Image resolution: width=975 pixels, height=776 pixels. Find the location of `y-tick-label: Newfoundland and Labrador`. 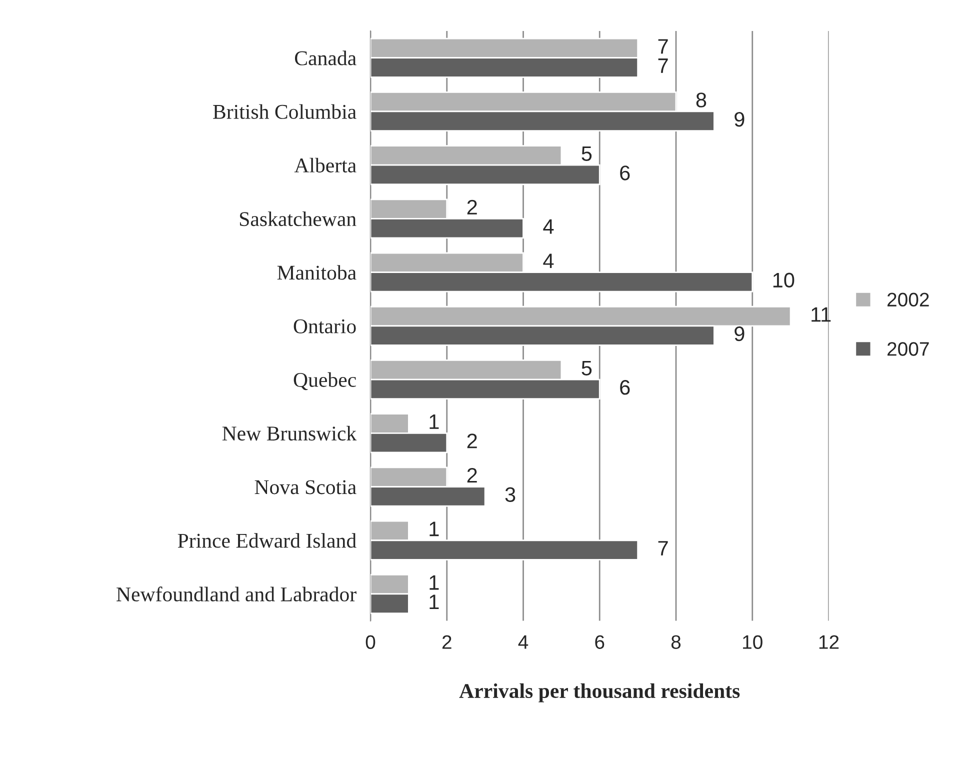

y-tick-label: Newfoundland and Labrador is located at coordinates (236, 594).